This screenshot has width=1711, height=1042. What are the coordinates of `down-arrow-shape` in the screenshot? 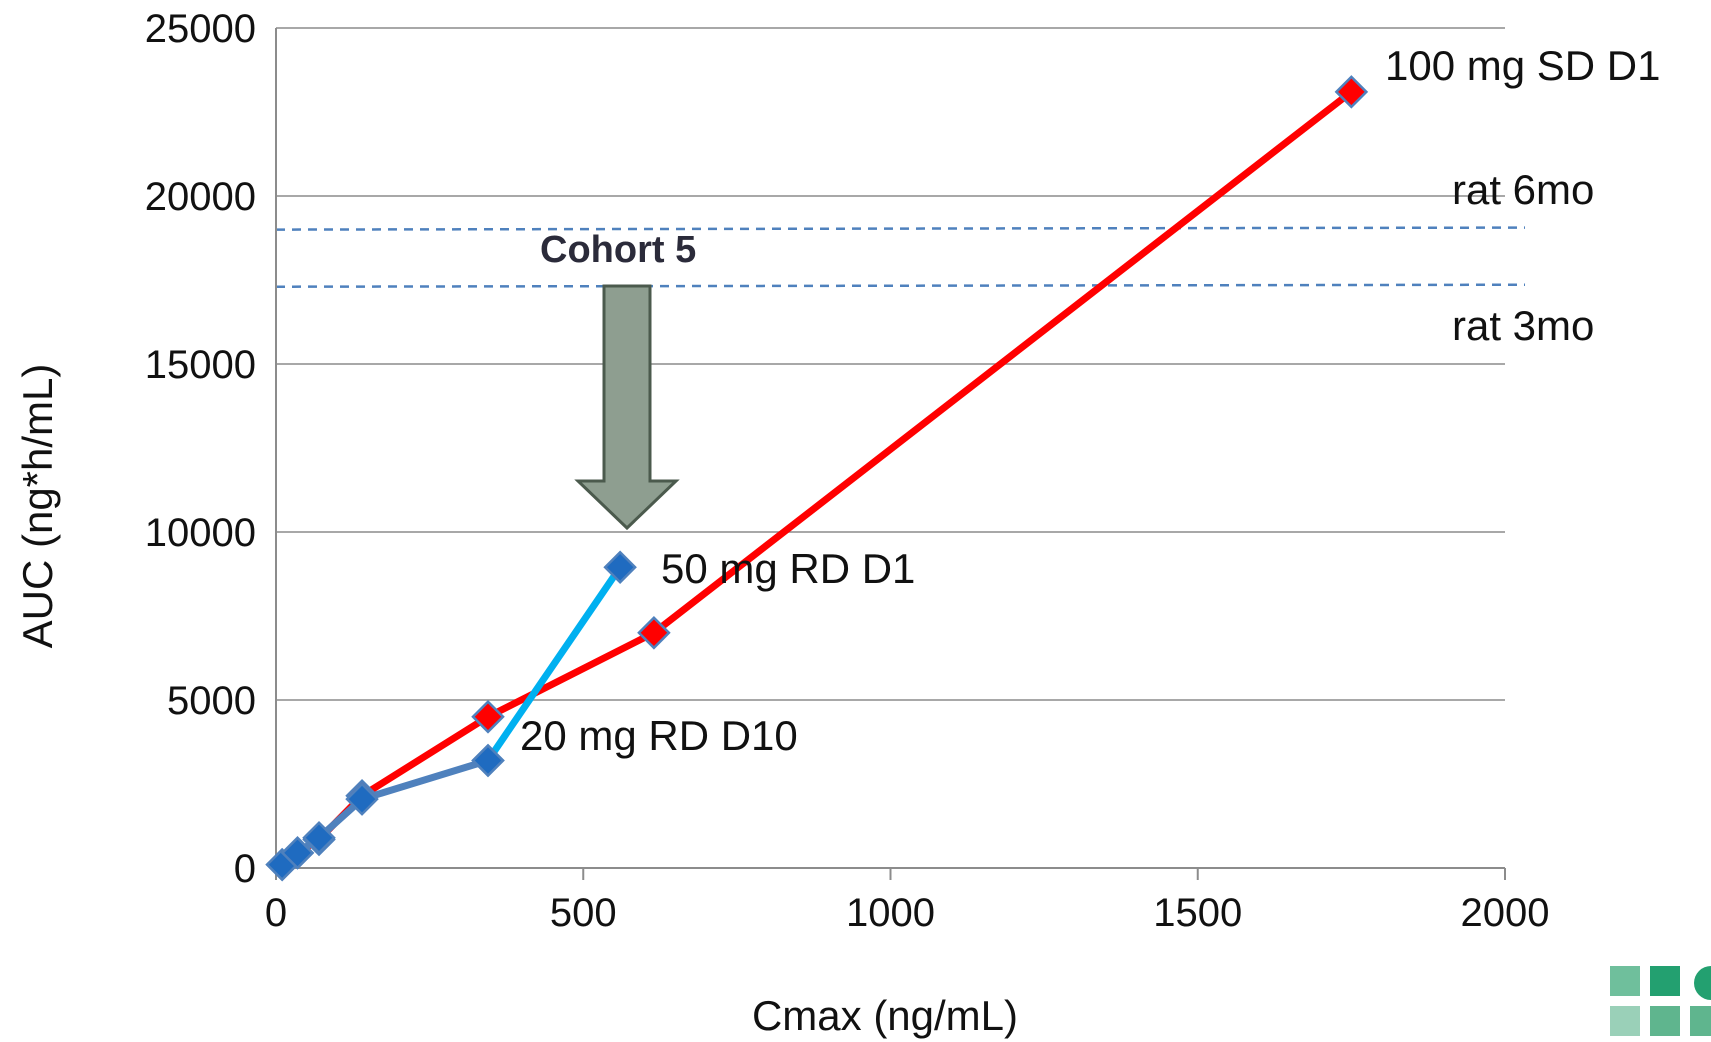 It's located at (627, 407).